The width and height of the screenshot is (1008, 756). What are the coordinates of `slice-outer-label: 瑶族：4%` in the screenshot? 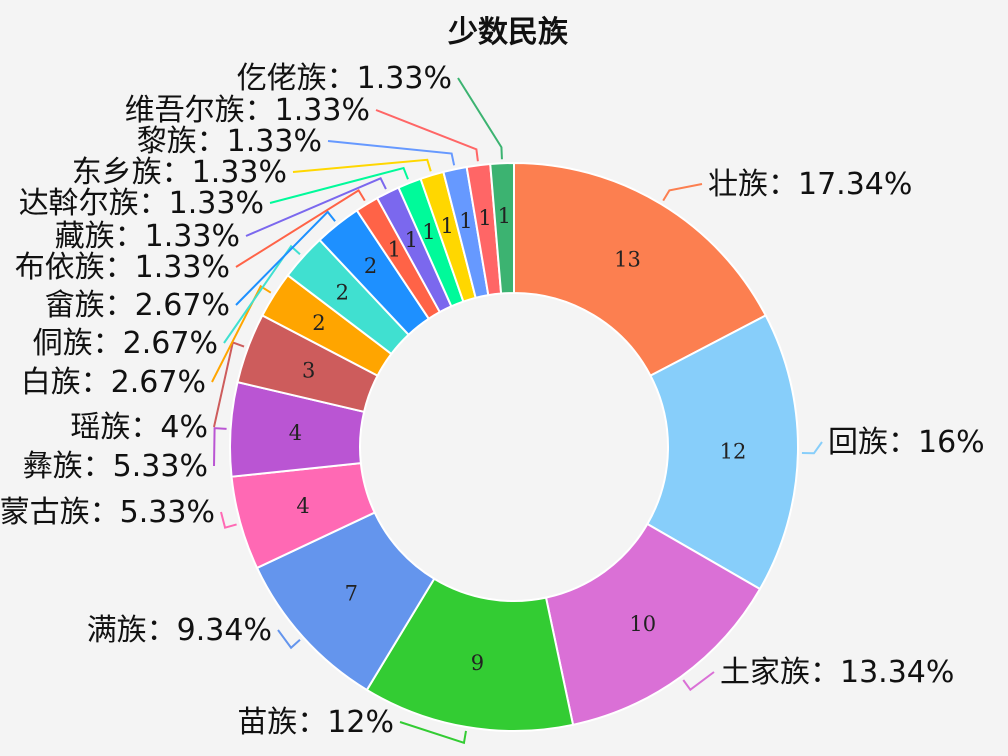 It's located at (139, 427).